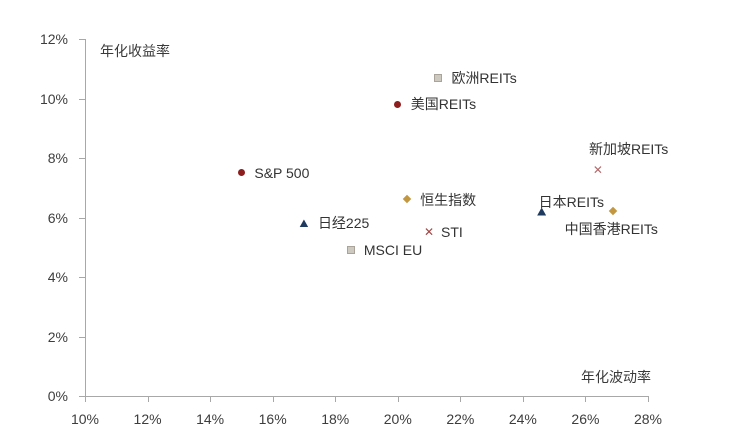  I want to click on data-point-label: 美国REITs, so click(443, 104).